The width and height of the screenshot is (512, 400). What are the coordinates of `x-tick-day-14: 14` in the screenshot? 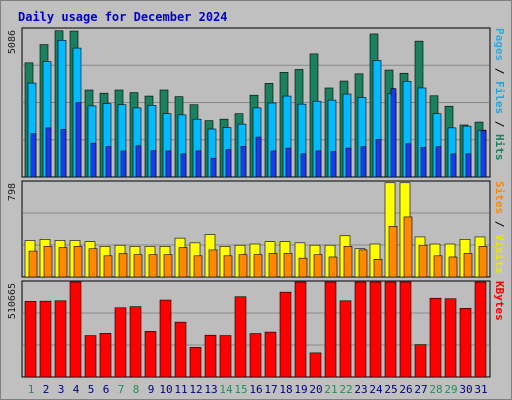 It's located at (226, 389).